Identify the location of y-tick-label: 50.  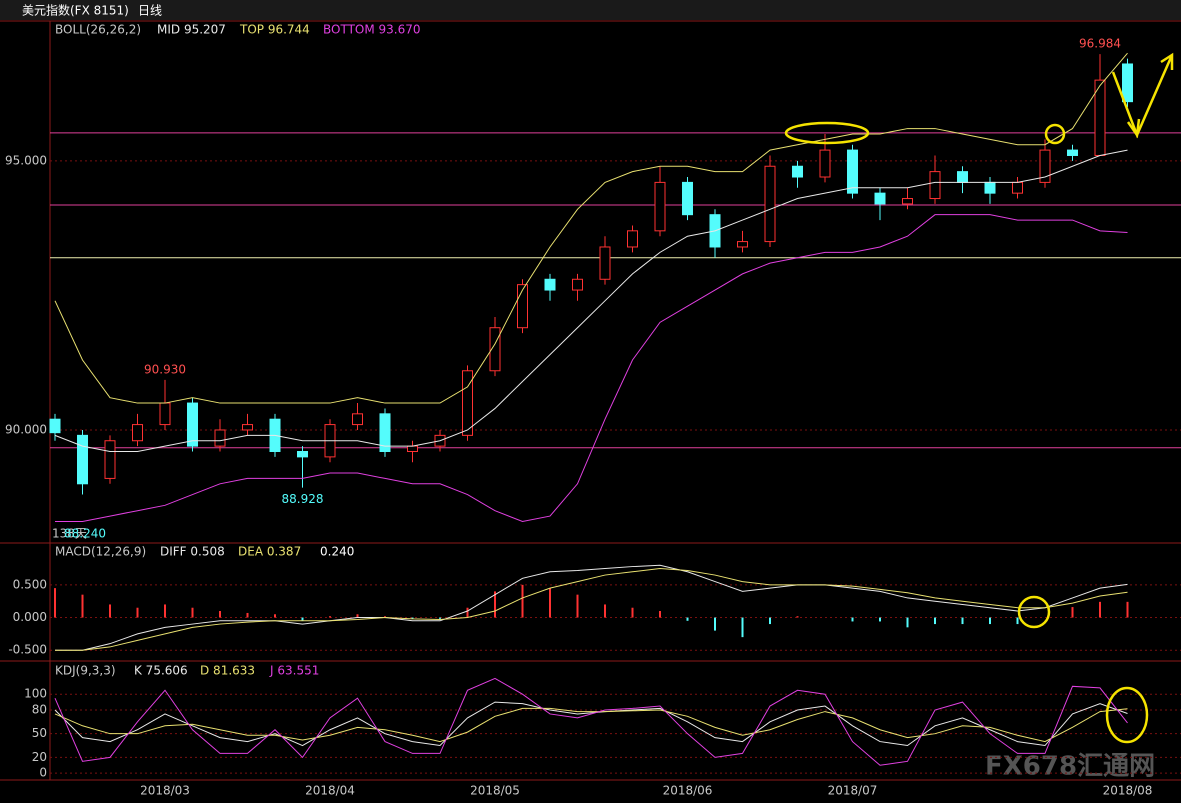
(39, 733).